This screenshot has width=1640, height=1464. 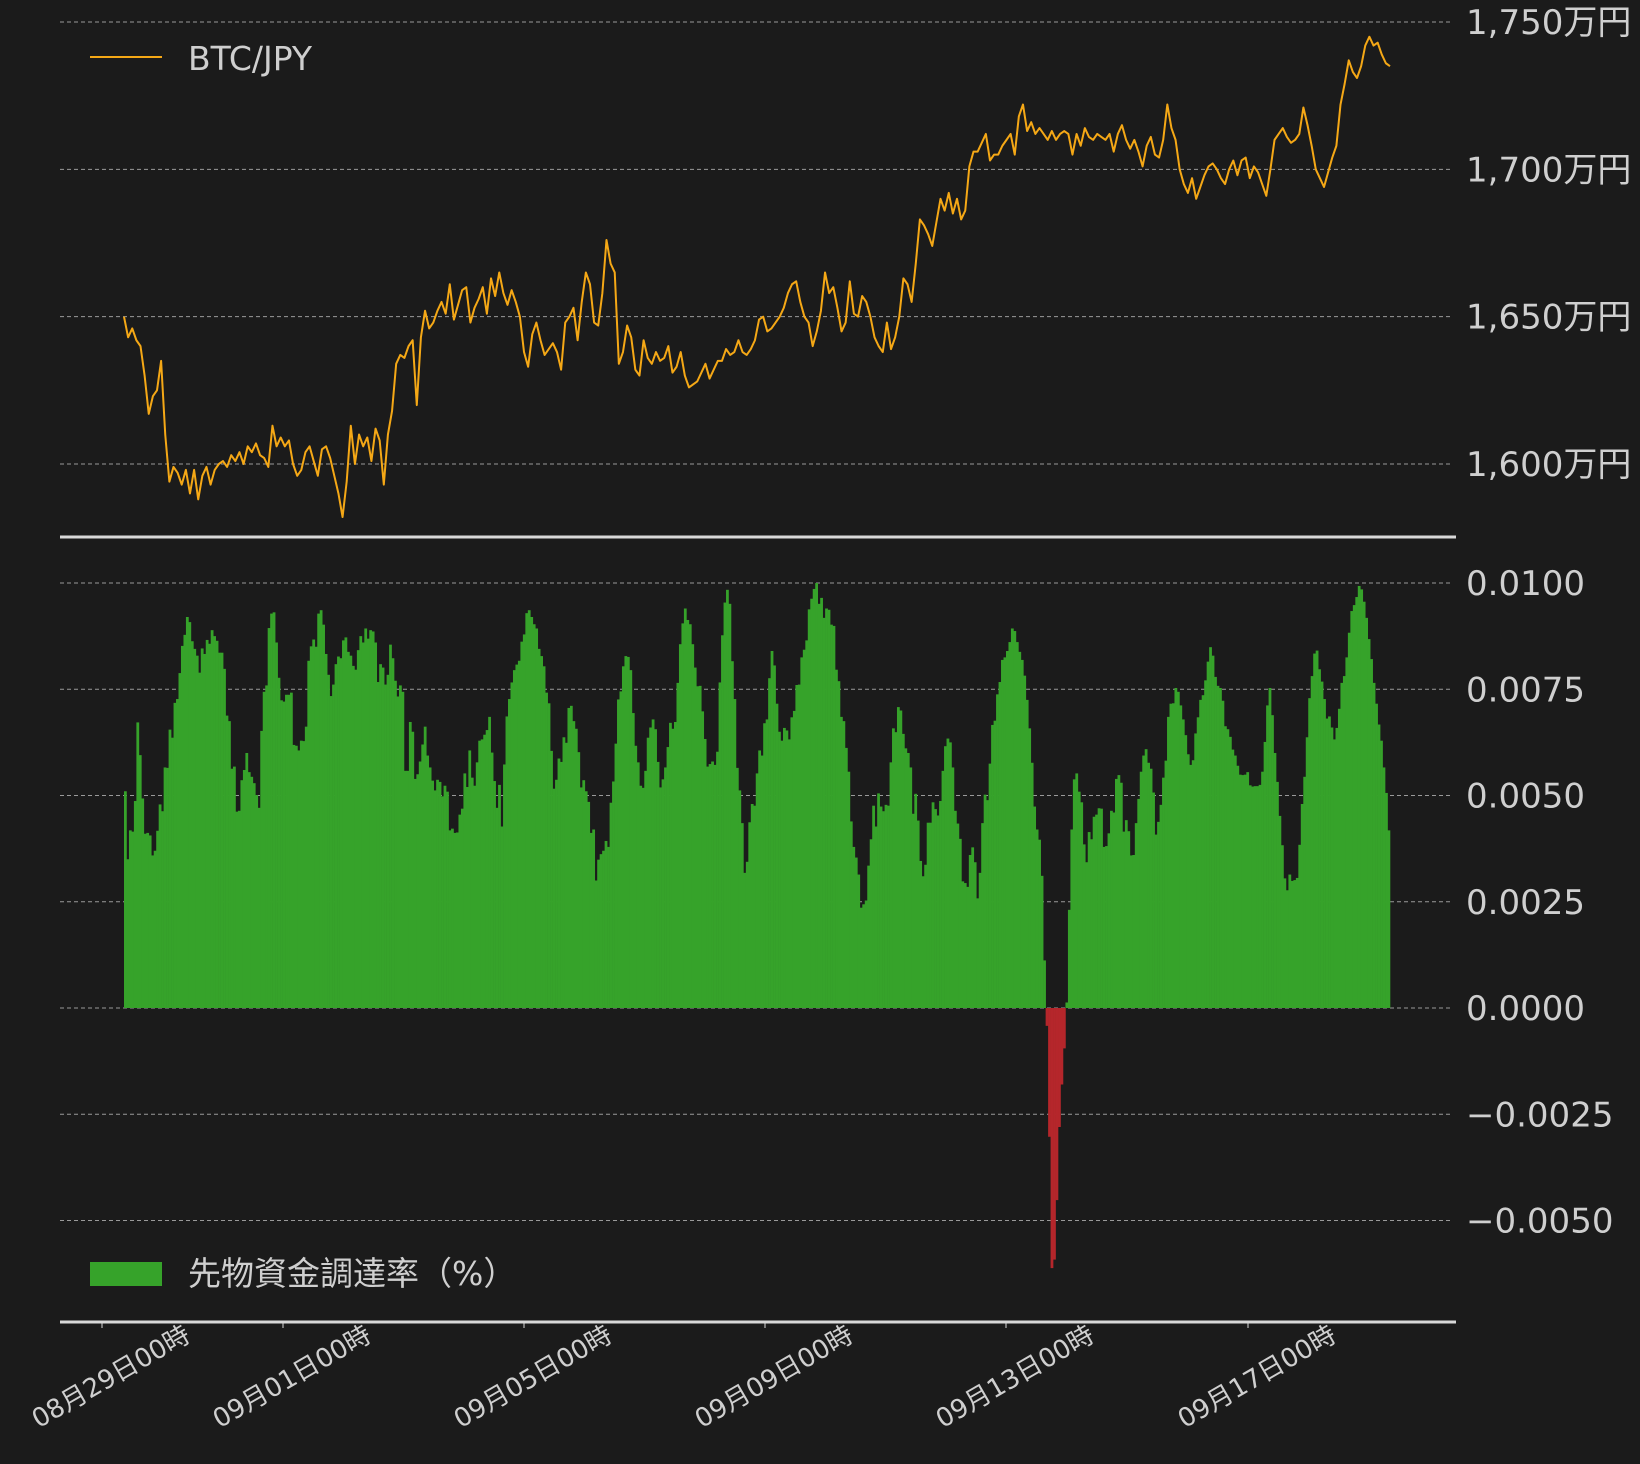 What do you see at coordinates (1525, 584) in the screenshot?
I see `funding-y-tick-label: 0.0100` at bounding box center [1525, 584].